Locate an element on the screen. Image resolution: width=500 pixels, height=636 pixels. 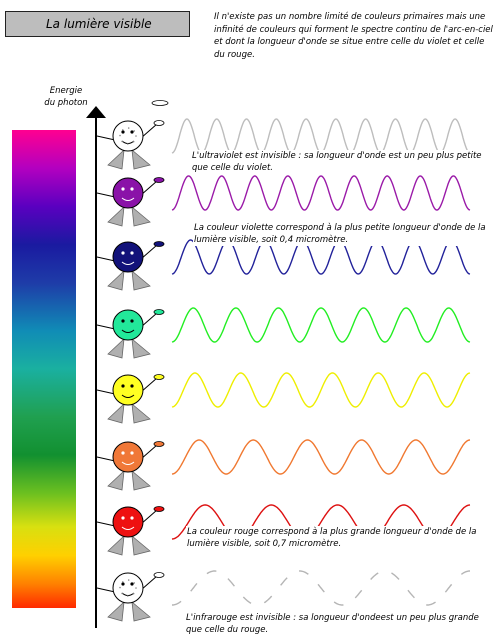
photon-eye-left-blue is located at coordinates (123, 253).